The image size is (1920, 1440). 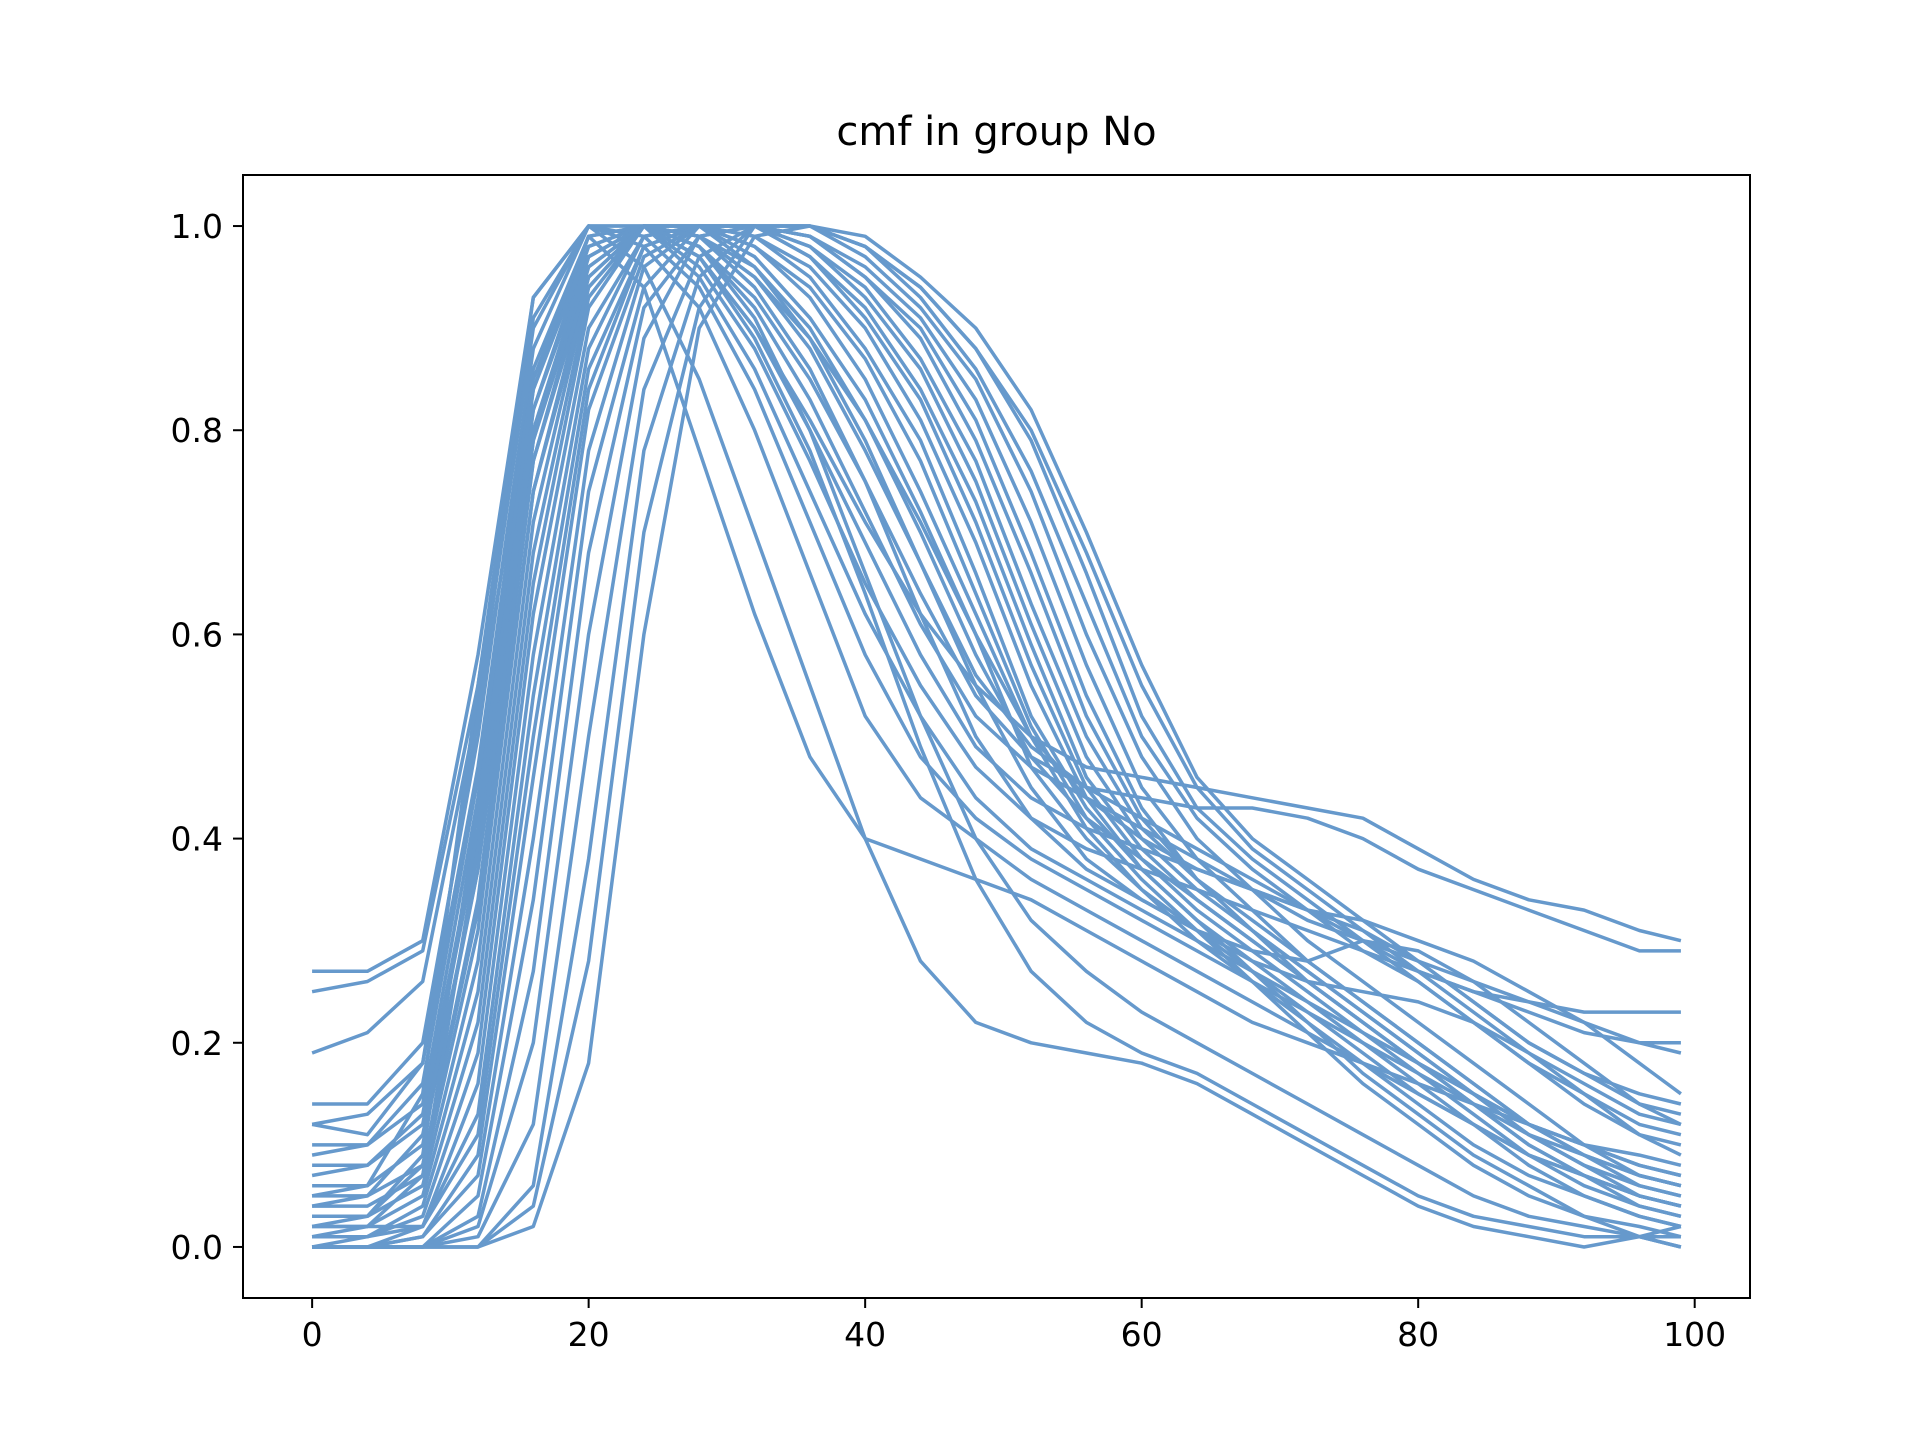 What do you see at coordinates (197, 430) in the screenshot?
I see `y-tick-label: 0.8` at bounding box center [197, 430].